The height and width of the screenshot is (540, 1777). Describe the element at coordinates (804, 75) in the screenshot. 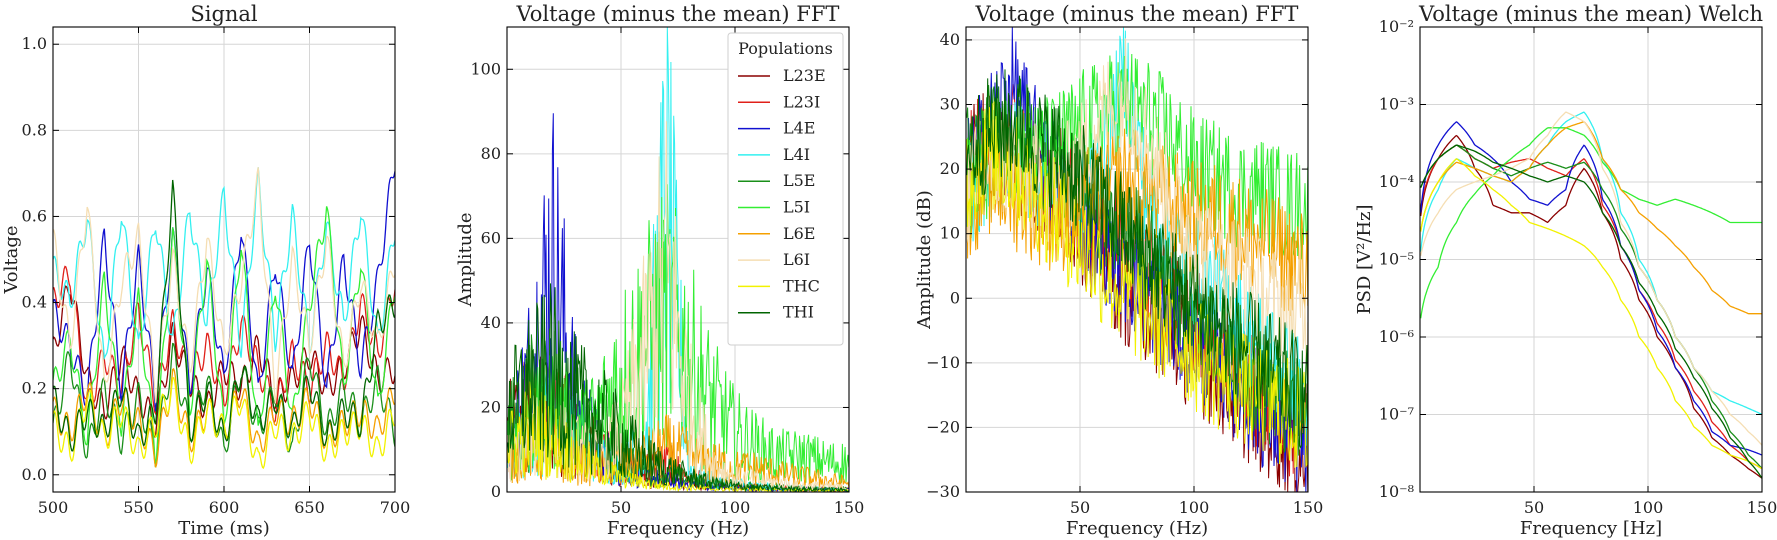

I see `legend-label: L23E` at that location.